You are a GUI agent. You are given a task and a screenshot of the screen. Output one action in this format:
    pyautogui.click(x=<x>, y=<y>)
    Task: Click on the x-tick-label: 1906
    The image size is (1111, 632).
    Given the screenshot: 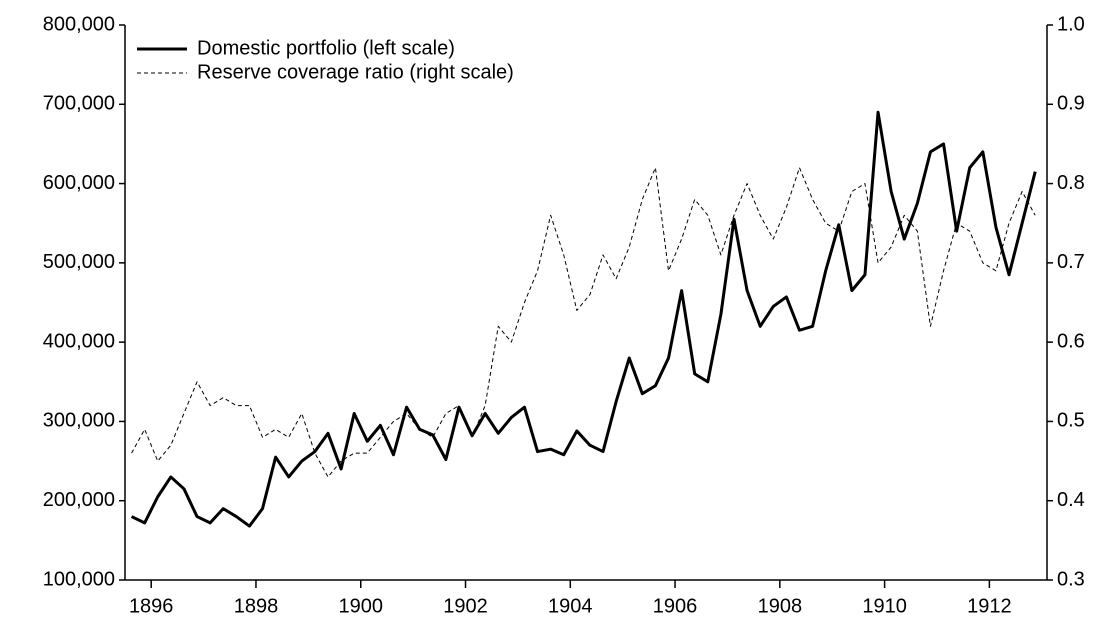 What is the action you would take?
    pyautogui.click(x=675, y=606)
    